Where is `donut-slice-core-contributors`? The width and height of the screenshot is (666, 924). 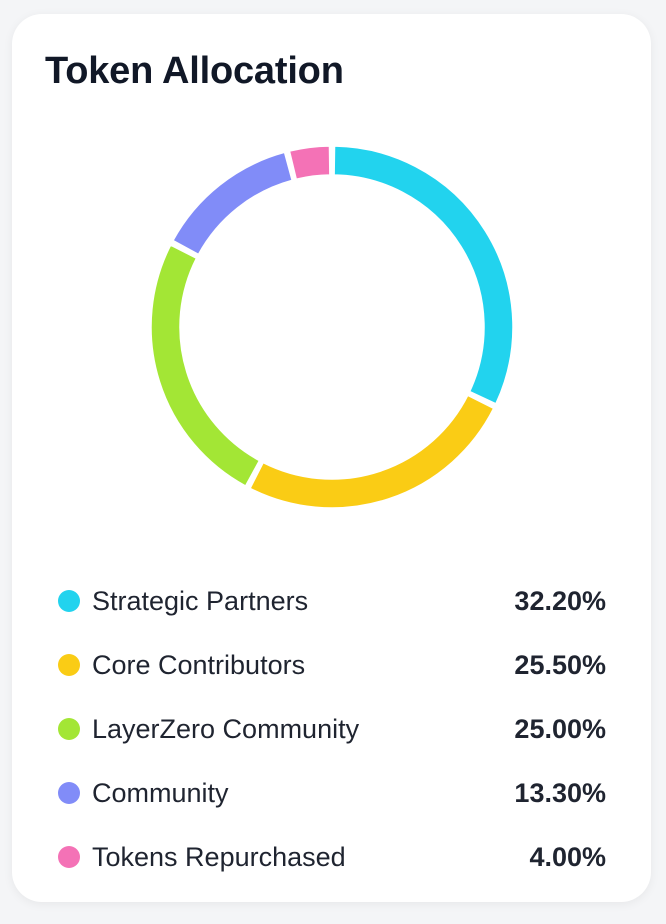 donut-slice-core-contributors is located at coordinates (372, 451).